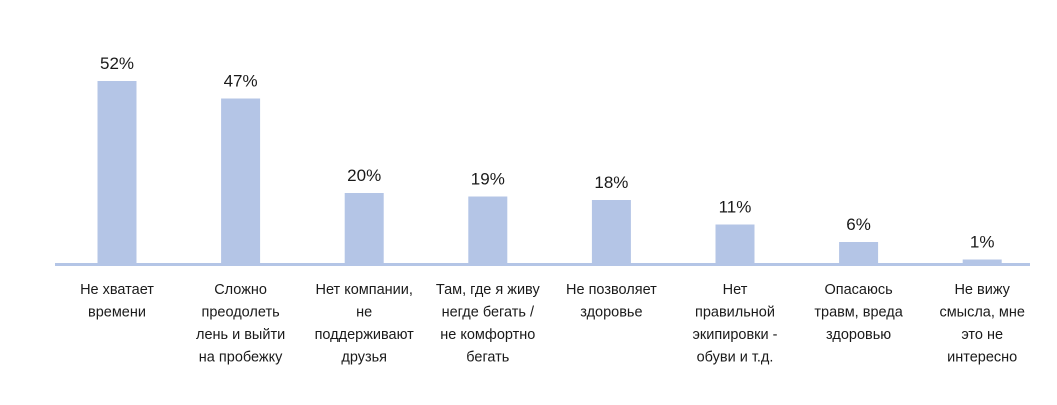 This screenshot has height=405, width=1057. Describe the element at coordinates (117, 301) in the screenshot. I see `category-label-0: Не хватает времени` at that location.